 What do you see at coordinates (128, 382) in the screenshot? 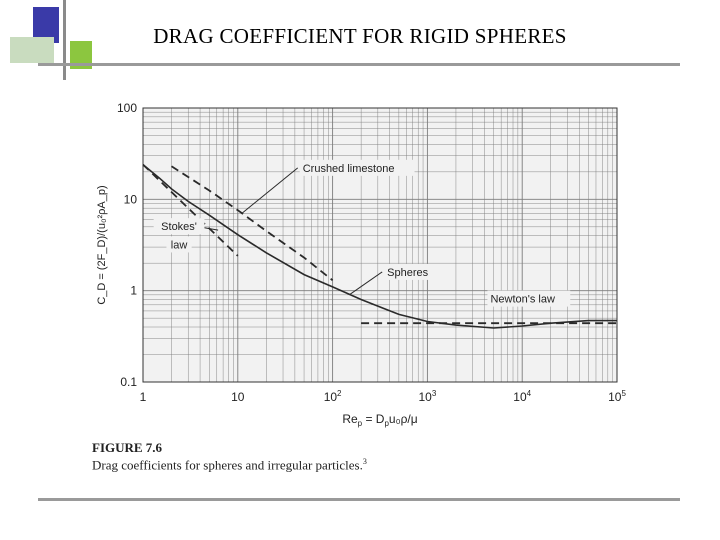
I see `y-tick-label: 0.1` at bounding box center [128, 382].